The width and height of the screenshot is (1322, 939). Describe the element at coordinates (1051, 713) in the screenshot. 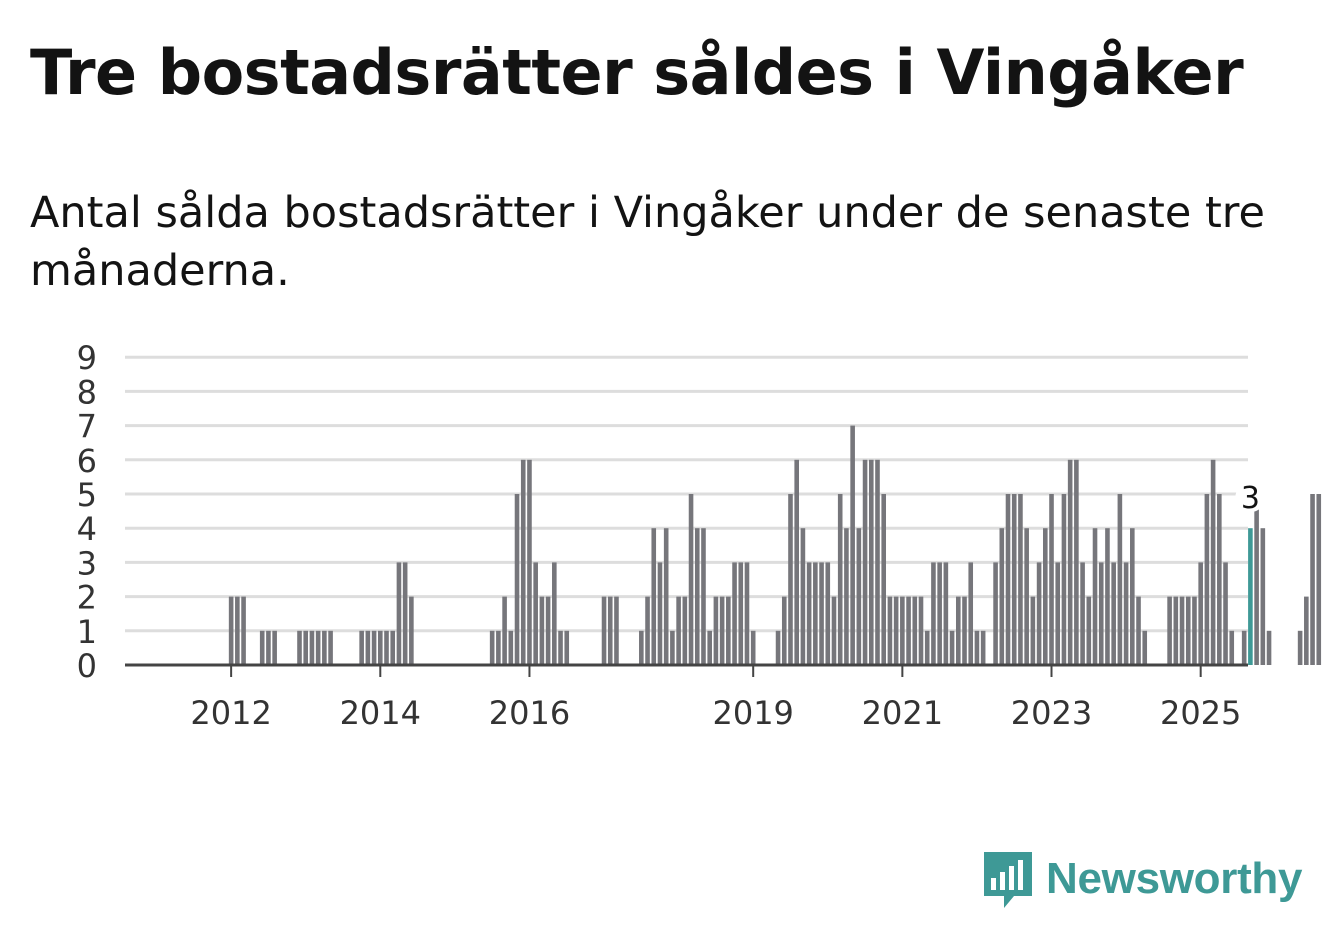

I see `x-tick-label: 2023` at that location.